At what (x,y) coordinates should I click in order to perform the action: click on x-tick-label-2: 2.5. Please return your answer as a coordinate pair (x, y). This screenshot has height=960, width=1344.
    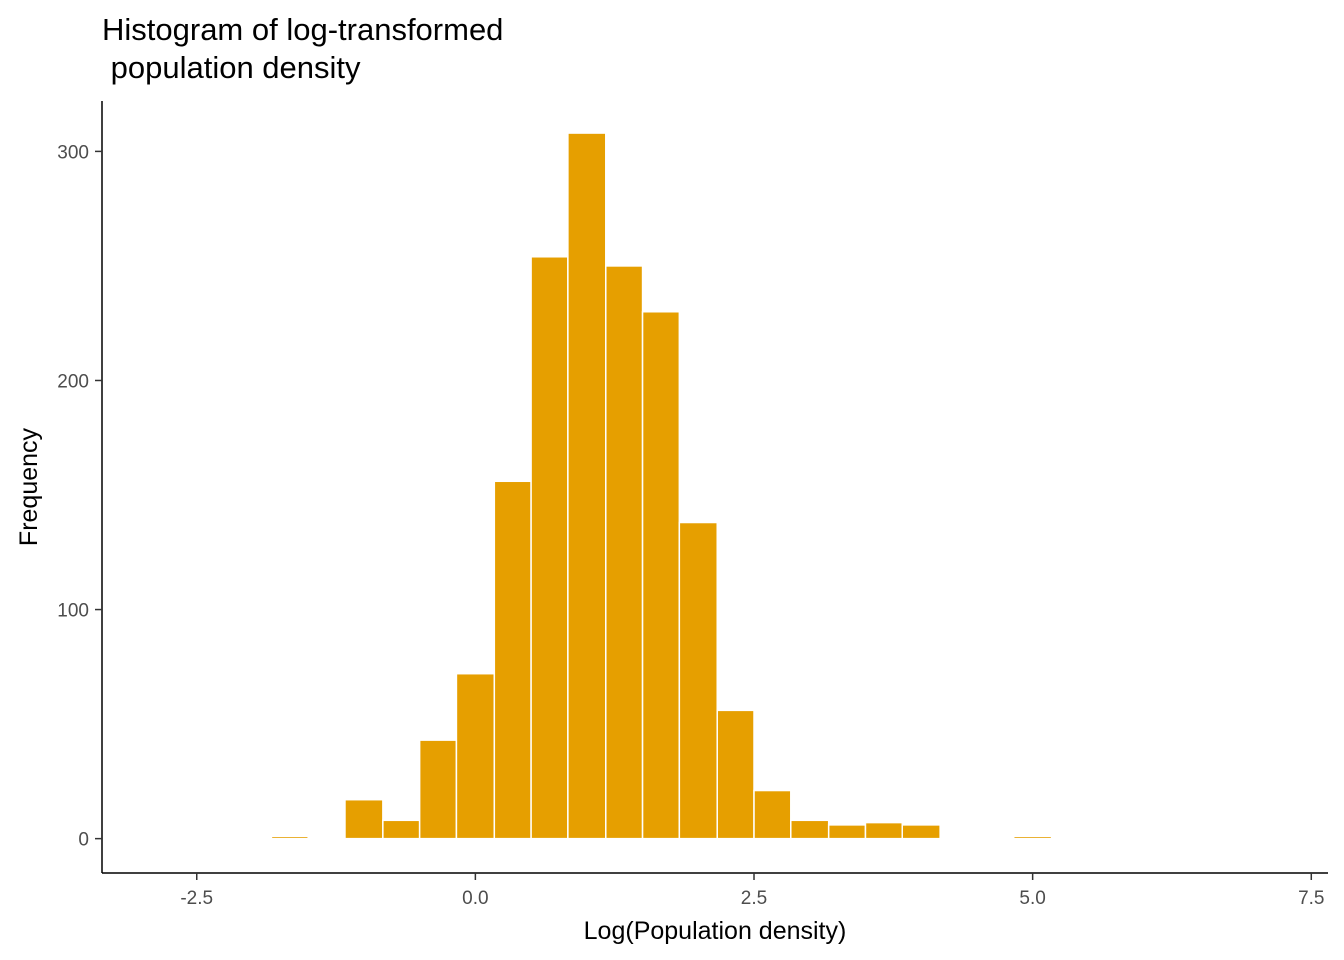
    Looking at the image, I should click on (754, 898).